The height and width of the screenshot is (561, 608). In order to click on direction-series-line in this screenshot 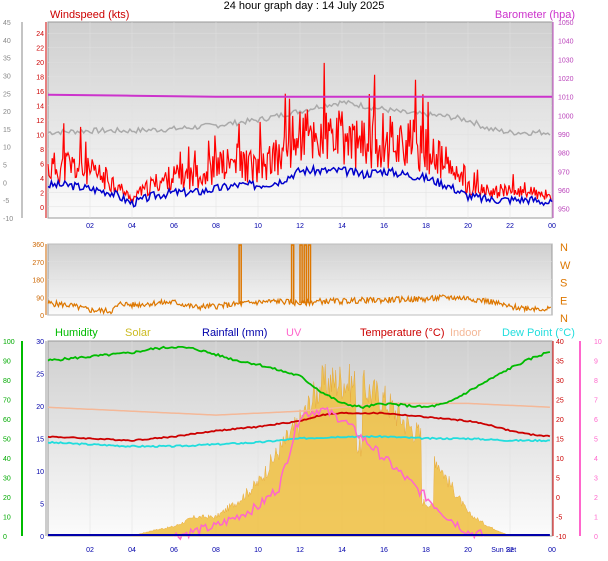, I will do `click(299, 304)`.